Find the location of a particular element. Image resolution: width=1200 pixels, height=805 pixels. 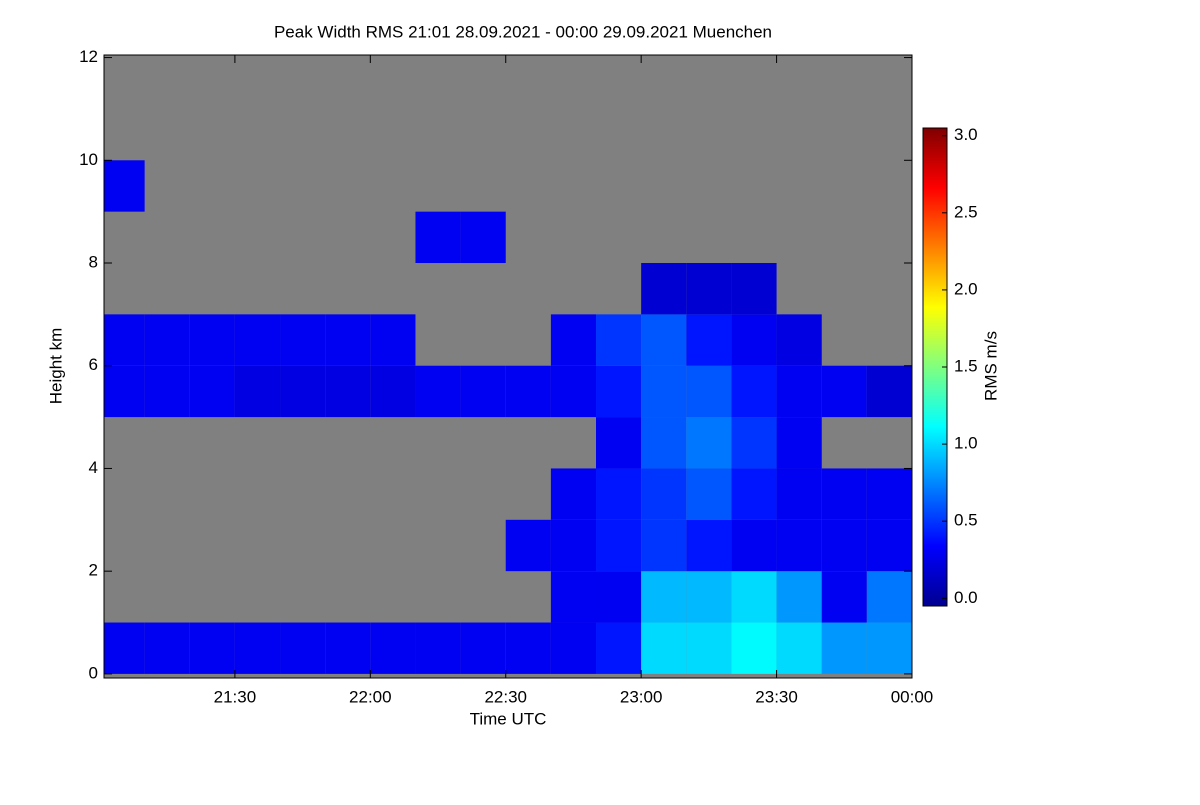

y-tick-label: 6 is located at coordinates (93, 364).